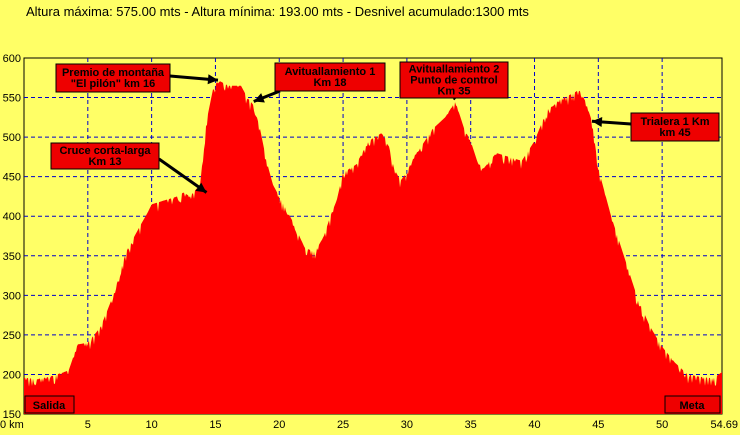 The height and width of the screenshot is (435, 740). I want to click on annotation-16: Premio de montaña"El pilón" km 16, so click(137, 78).